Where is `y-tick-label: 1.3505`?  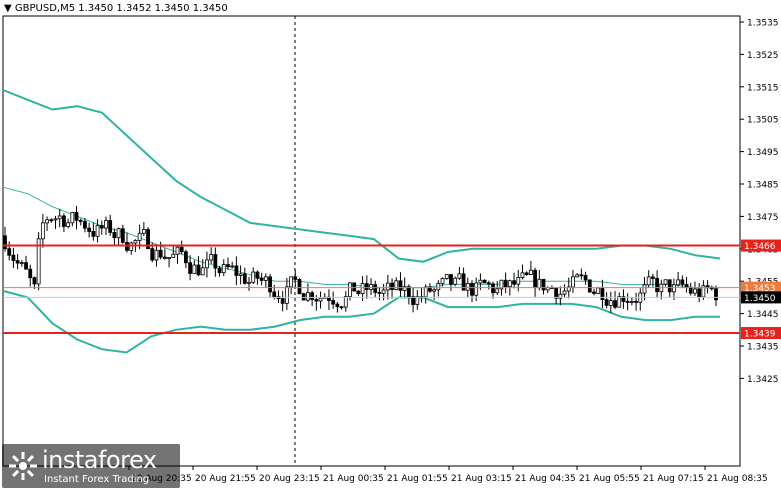 y-tick-label: 1.3505 is located at coordinates (763, 121).